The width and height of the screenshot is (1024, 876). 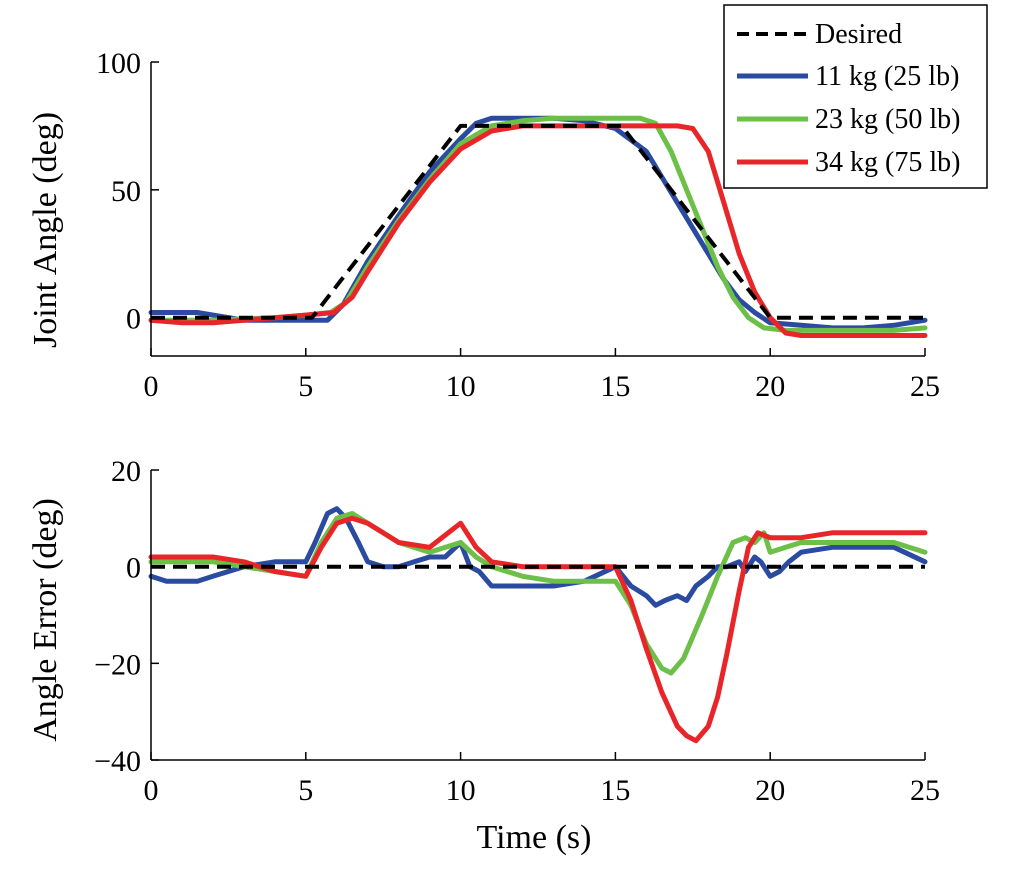 What do you see at coordinates (133, 319) in the screenshot?
I see `joint-angle-ytick-label: 0` at bounding box center [133, 319].